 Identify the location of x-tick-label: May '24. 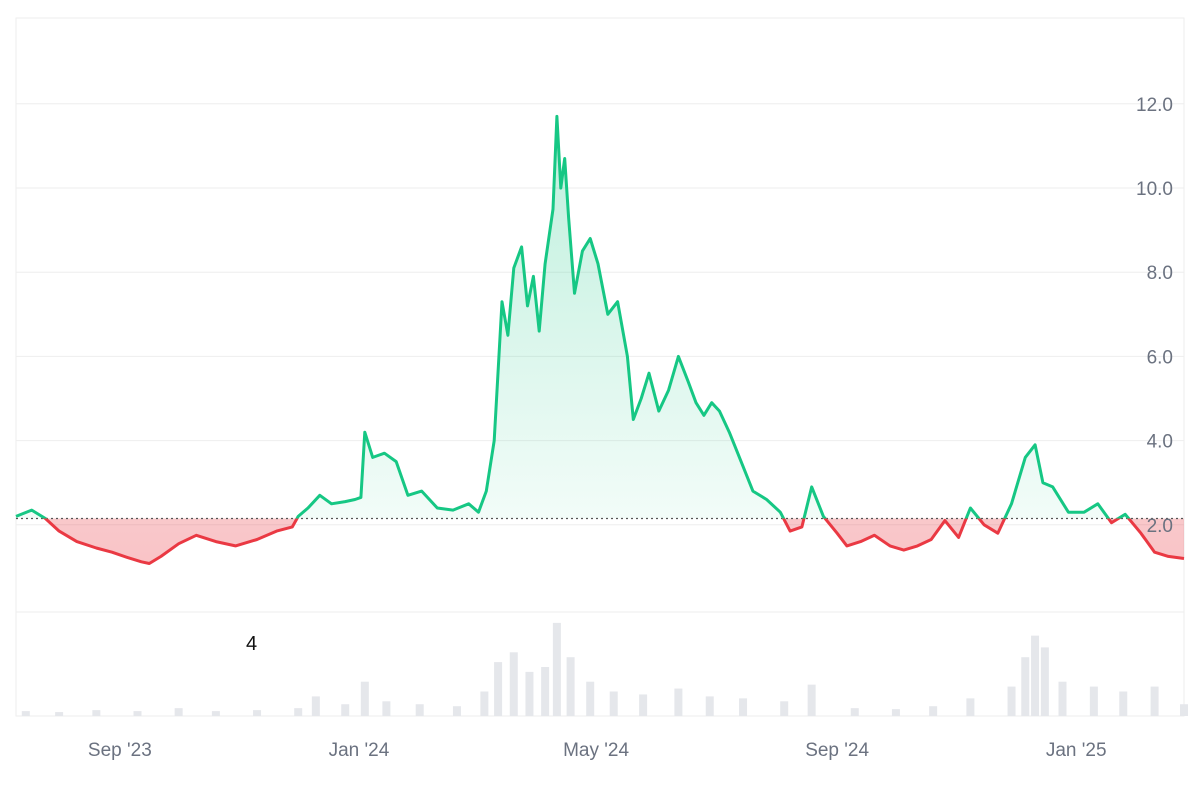
(596, 750).